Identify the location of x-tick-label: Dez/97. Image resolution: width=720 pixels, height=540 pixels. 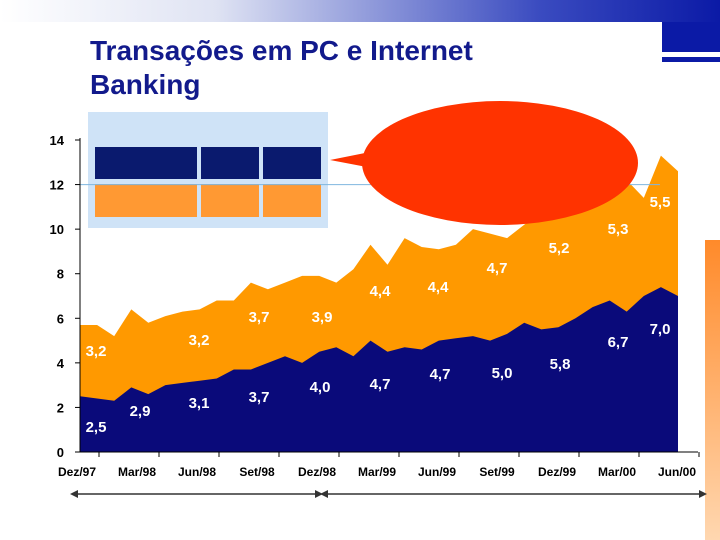
(77, 472).